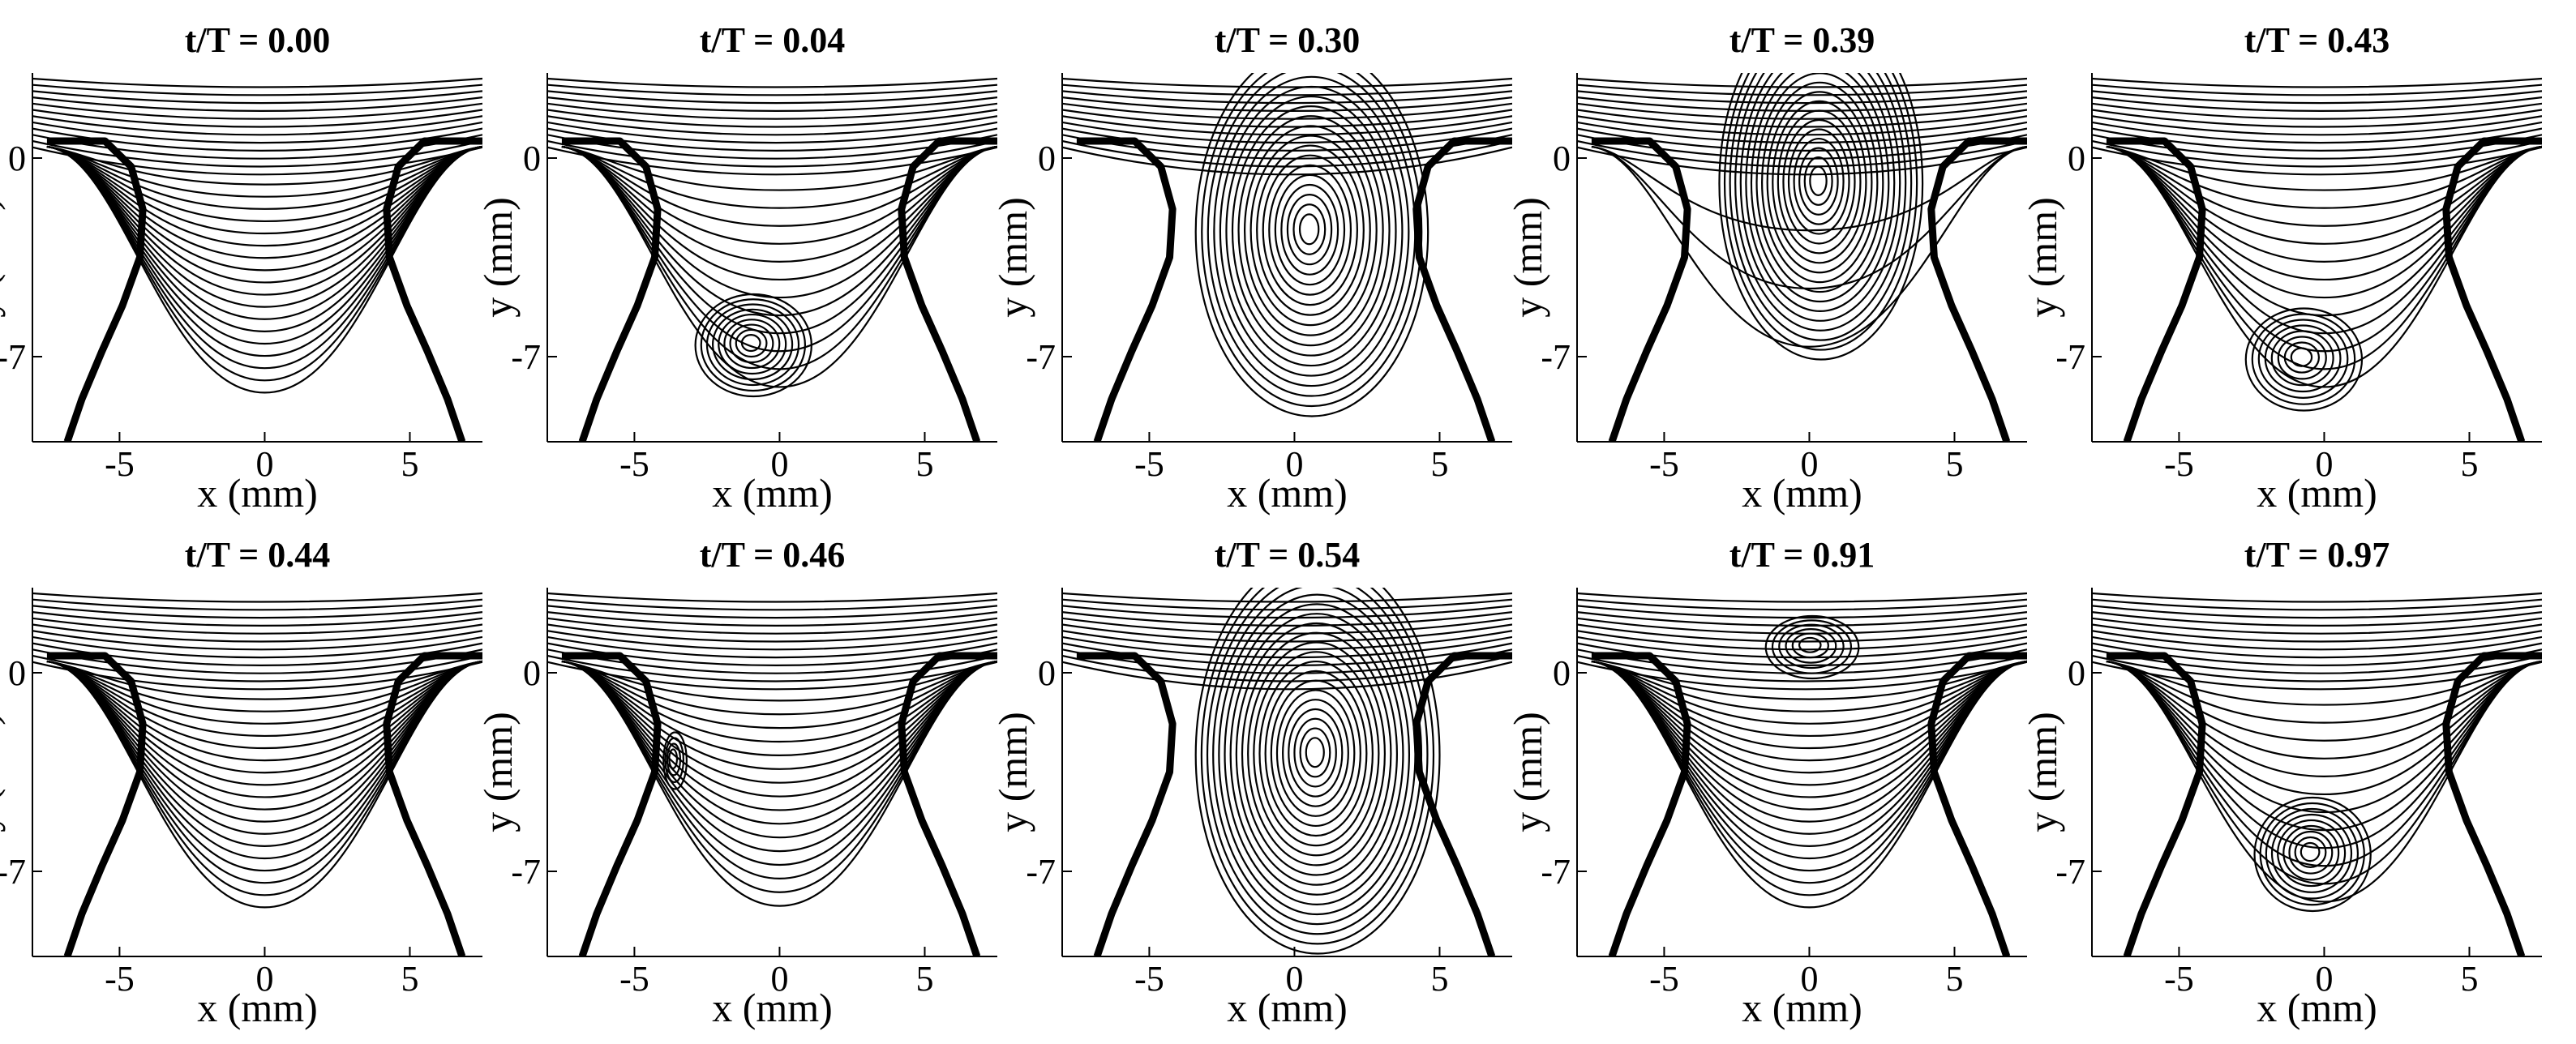 The width and height of the screenshot is (2576, 1044). What do you see at coordinates (2317, 555) in the screenshot?
I see `panel-title: t/T = 0.97` at bounding box center [2317, 555].